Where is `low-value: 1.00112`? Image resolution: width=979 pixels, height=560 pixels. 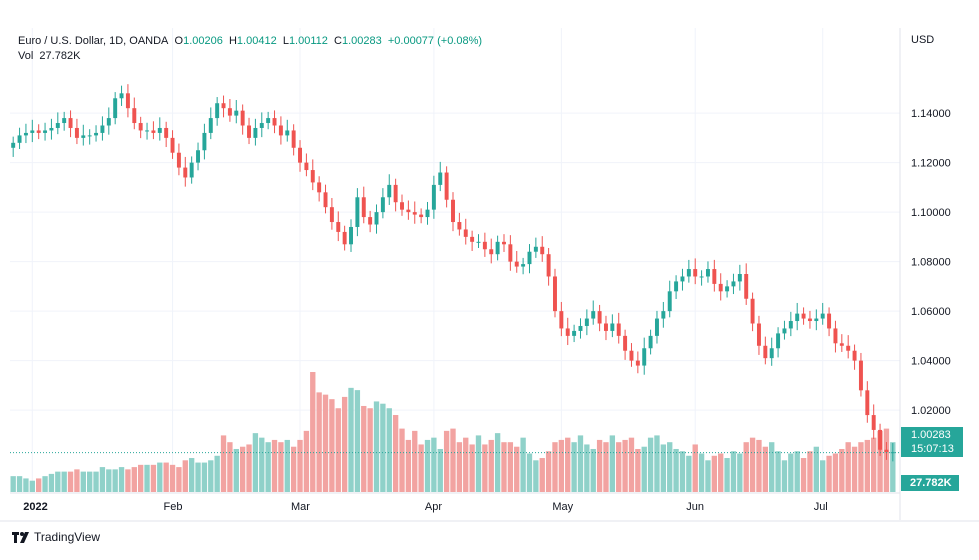
low-value: 1.00112 is located at coordinates (308, 41).